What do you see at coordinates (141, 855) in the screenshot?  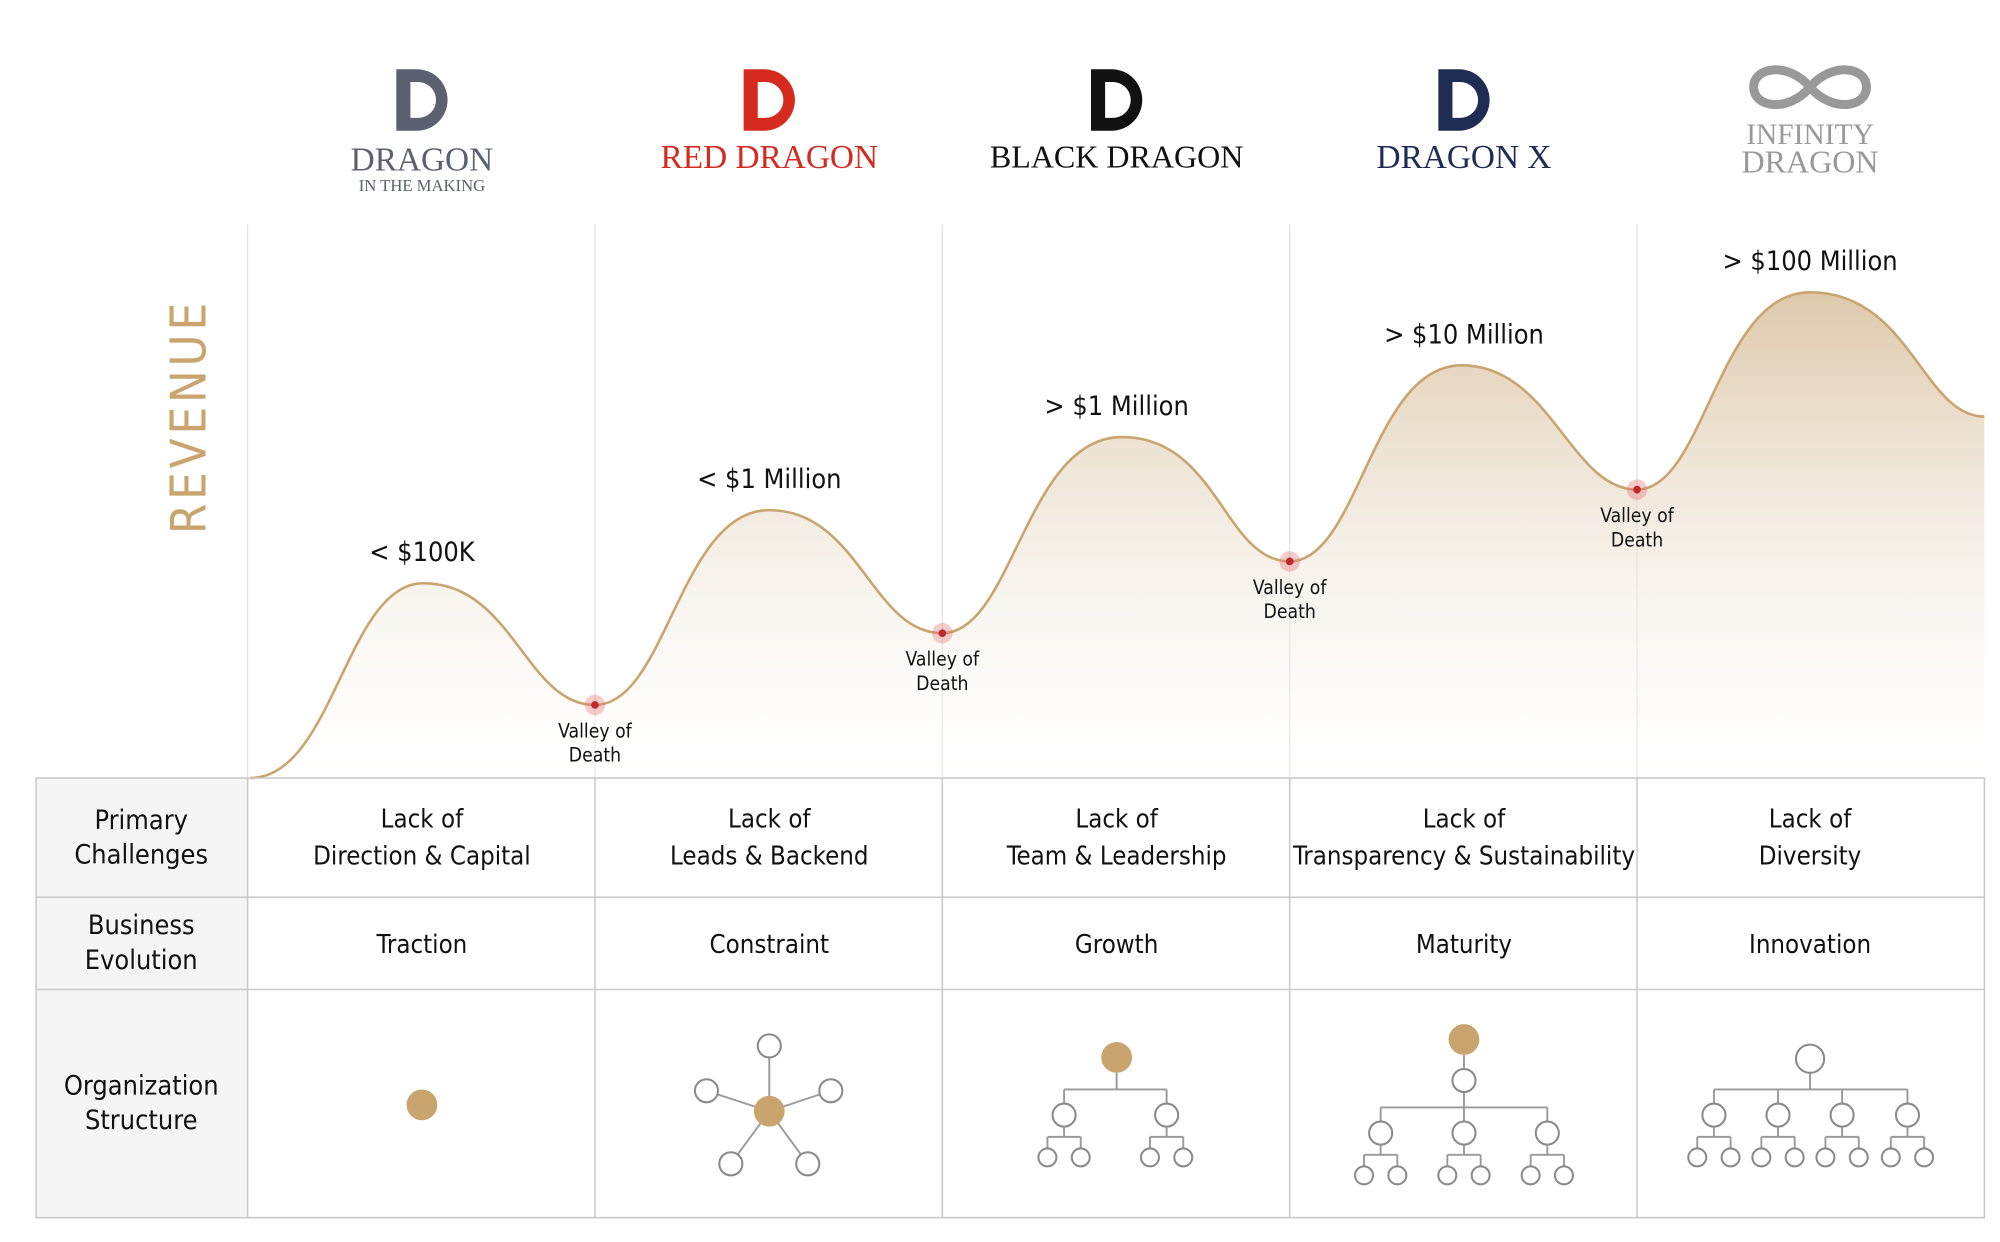 I see `row-header: Challenges` at bounding box center [141, 855].